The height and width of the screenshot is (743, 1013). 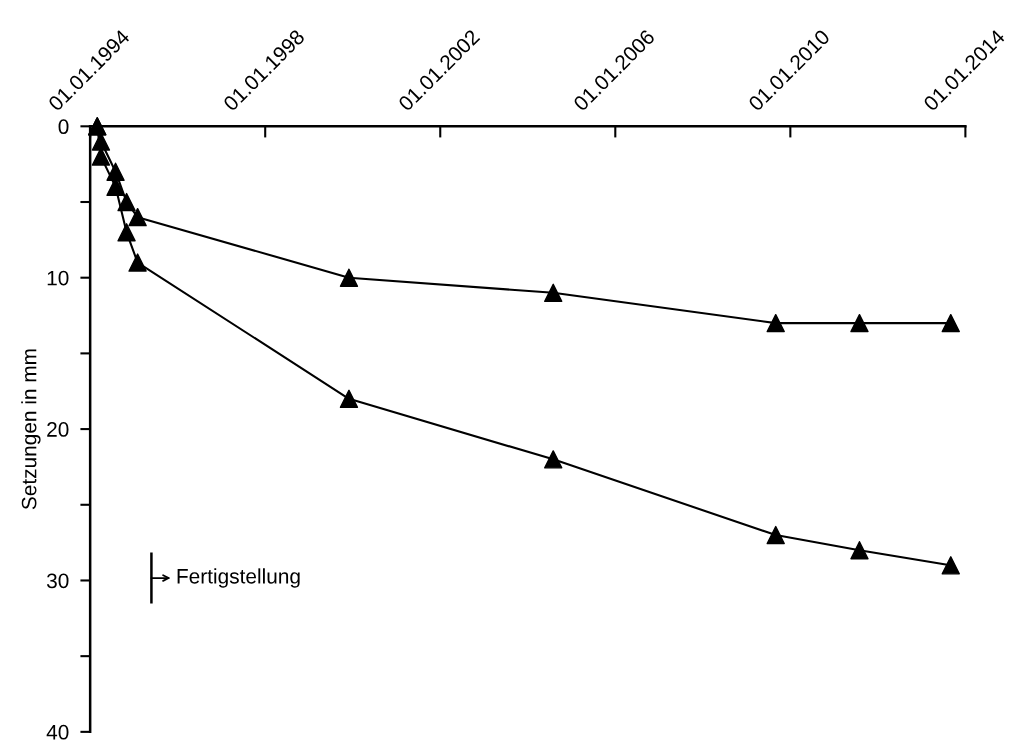 I want to click on y-tick-label: 10, so click(x=58, y=278).